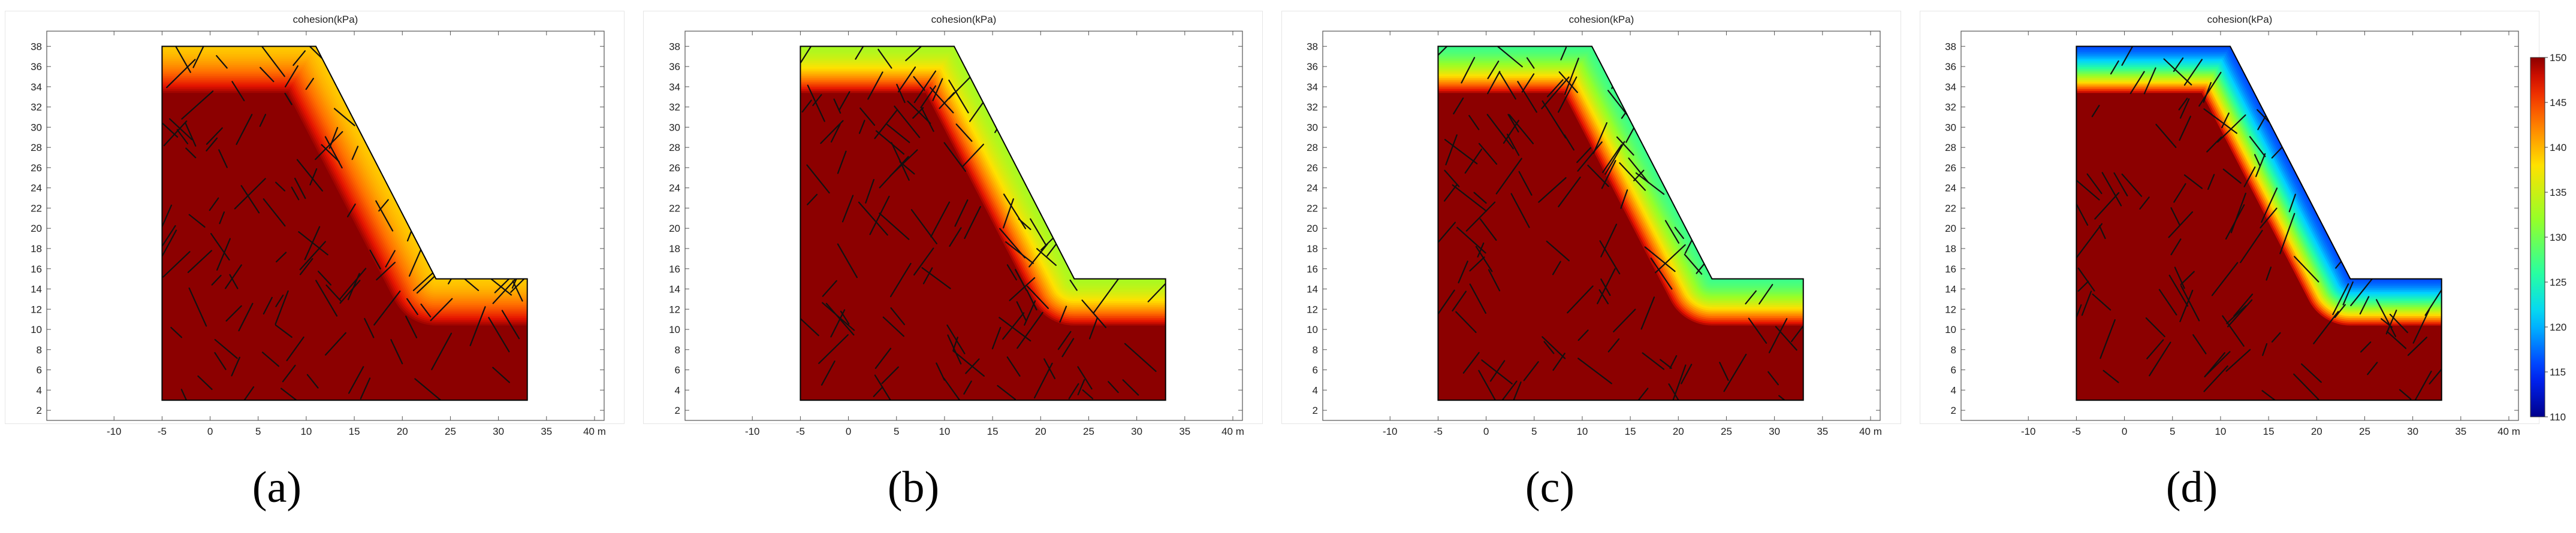 Image resolution: width=2576 pixels, height=533 pixels. I want to click on colorbar-tick-label: 150, so click(2558, 57).